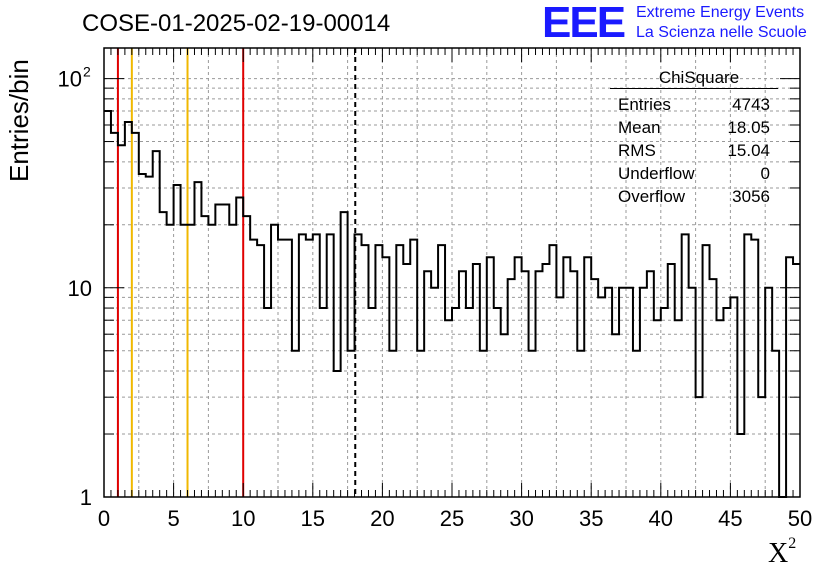  I want to click on stats-value: 18.05, so click(748, 127).